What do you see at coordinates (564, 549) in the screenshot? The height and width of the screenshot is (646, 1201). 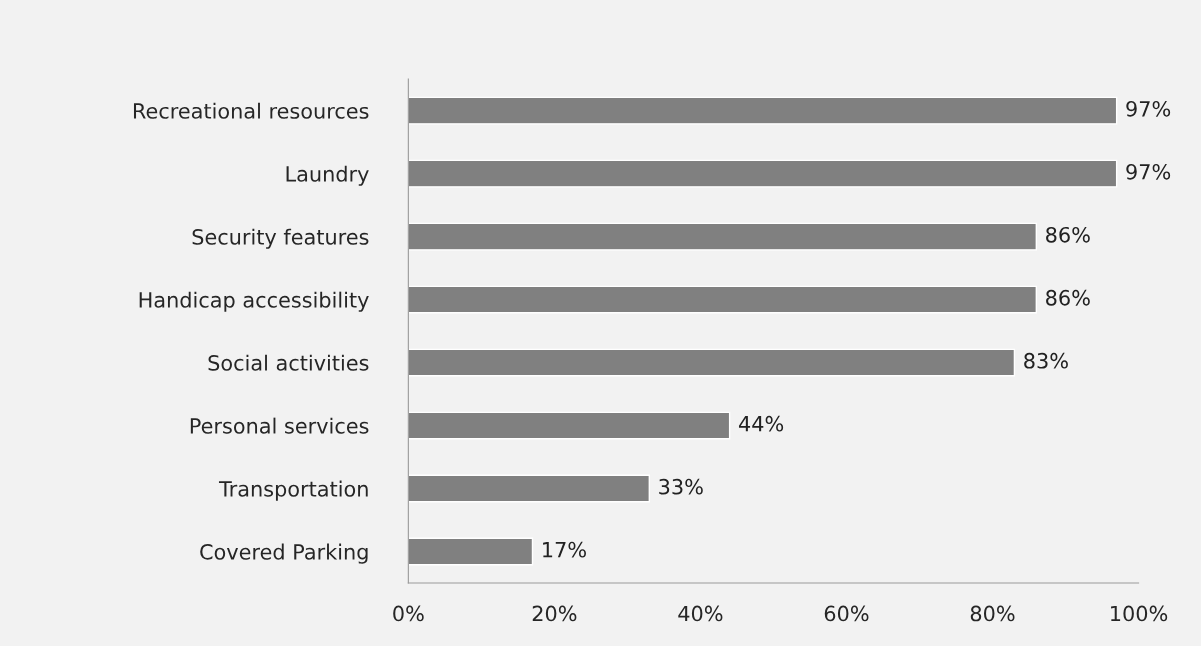 I see `data-label: 17%` at bounding box center [564, 549].